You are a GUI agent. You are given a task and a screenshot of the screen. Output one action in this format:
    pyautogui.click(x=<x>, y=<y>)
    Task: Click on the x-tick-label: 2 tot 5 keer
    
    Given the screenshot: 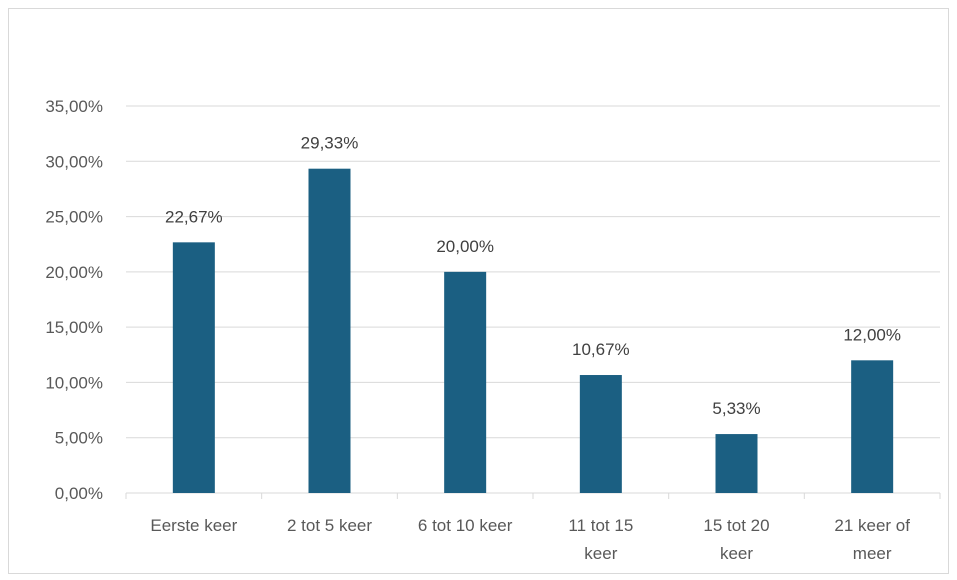 What is the action you would take?
    pyautogui.click(x=329, y=525)
    